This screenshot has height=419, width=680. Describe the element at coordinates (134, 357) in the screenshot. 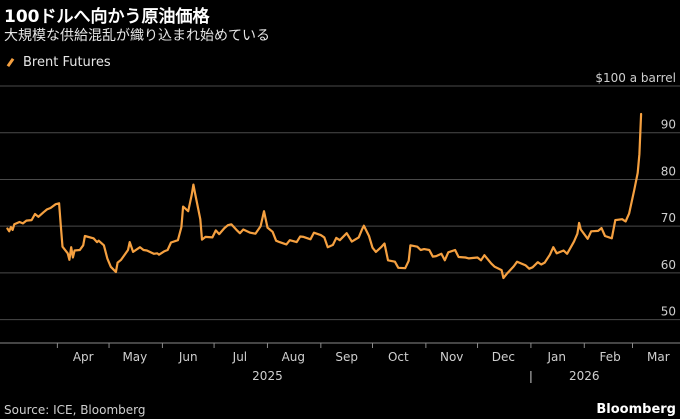

I see `x-tick-label: May` at that location.